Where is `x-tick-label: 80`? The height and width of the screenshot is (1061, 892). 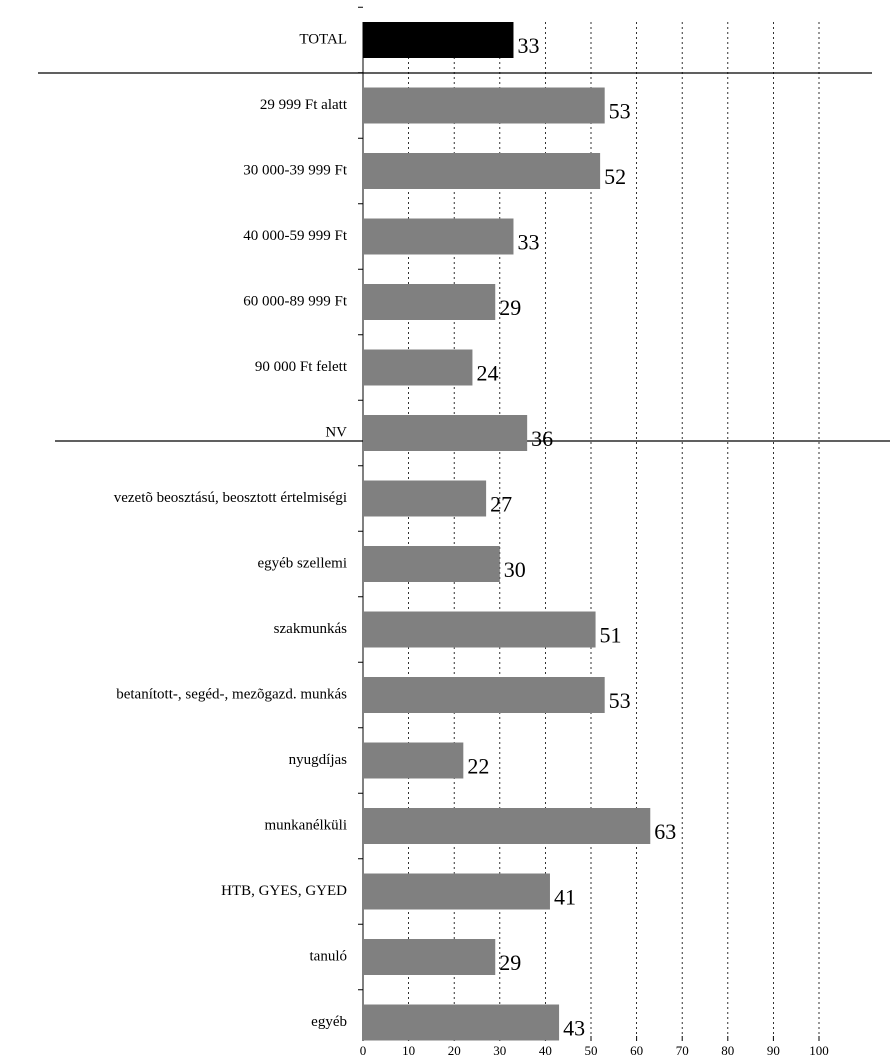 x-tick-label: 80 is located at coordinates (727, 1050).